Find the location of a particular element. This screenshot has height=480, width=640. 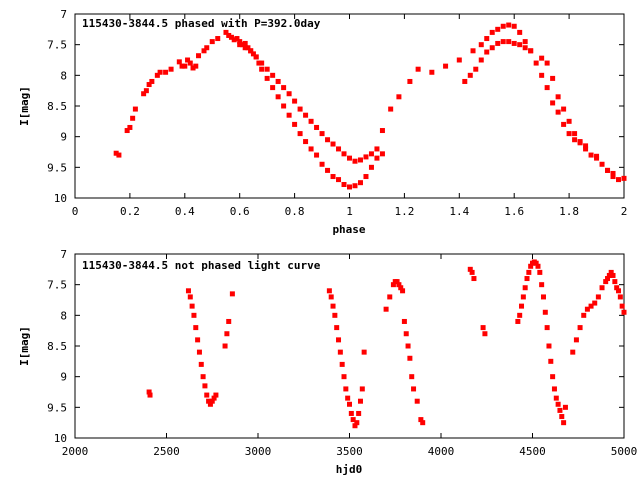

phased-x-tick-label: 0.2 is located at coordinates (130, 211).